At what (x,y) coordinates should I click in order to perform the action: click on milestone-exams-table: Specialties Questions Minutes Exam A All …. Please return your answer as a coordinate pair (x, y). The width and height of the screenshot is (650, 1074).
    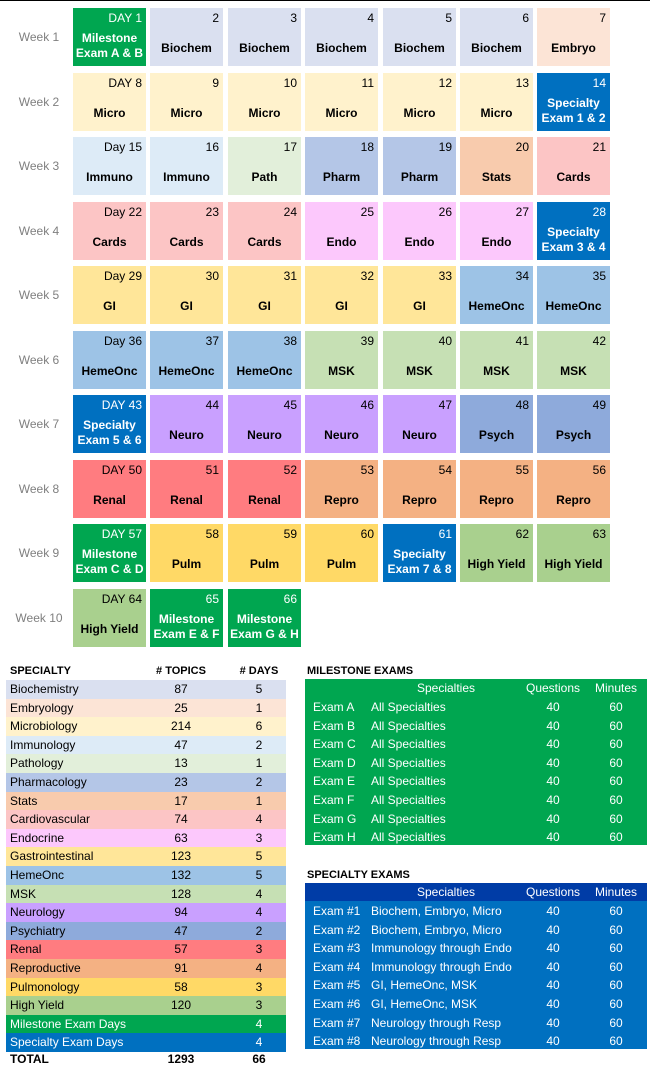
    Looking at the image, I should click on (476, 762).